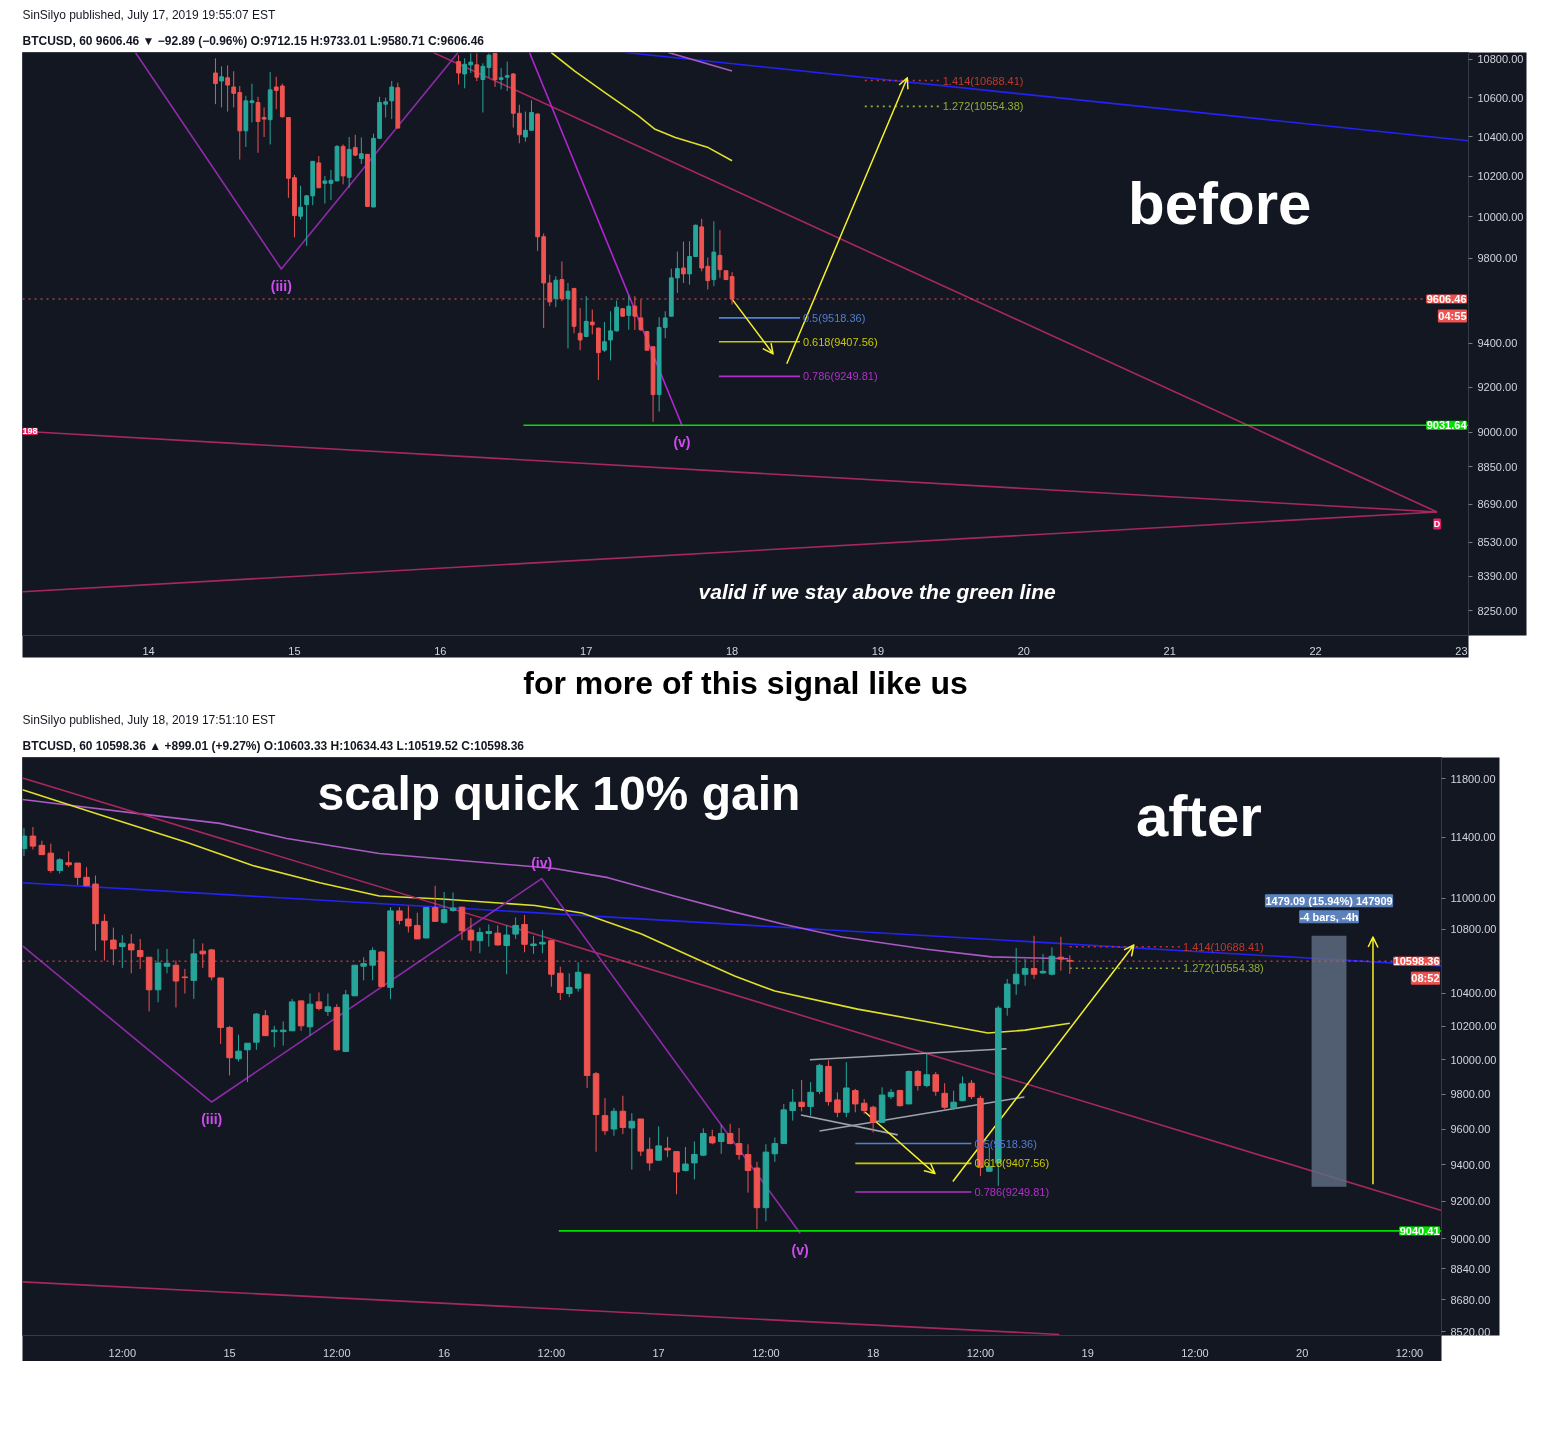 This screenshot has width=1544, height=1432. I want to click on y-tick-label: 8680.00, so click(1470, 1299).